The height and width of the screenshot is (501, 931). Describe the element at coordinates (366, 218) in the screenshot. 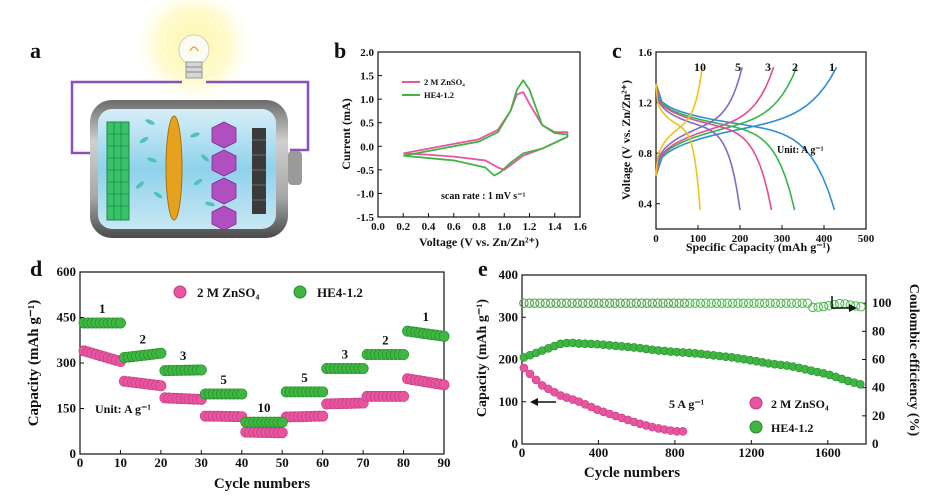

I see `b-ytick-7: -1.5` at that location.